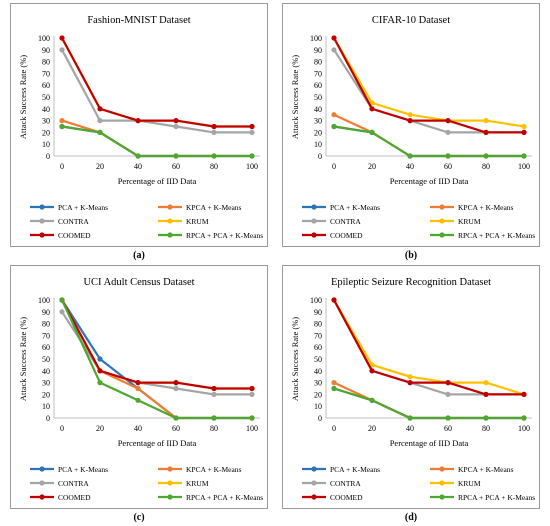 Image resolution: width=550 pixels, height=526 pixels. I want to click on y-tick-label: 0, so click(48, 418).